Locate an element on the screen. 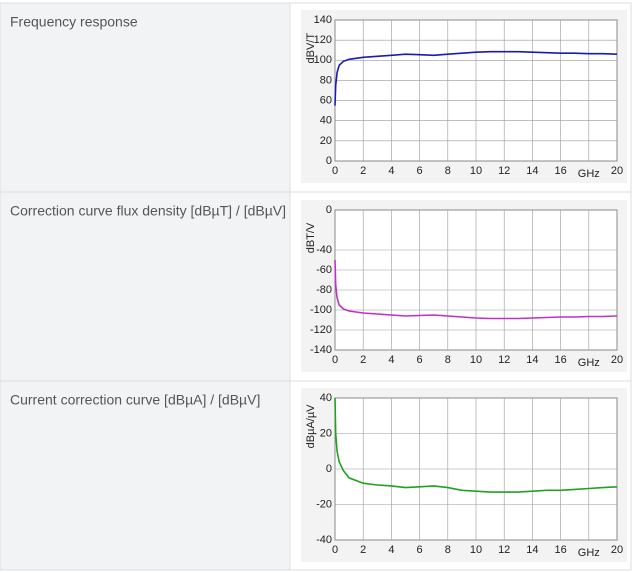 This screenshot has width=633, height=573. y-tick-label: 120 is located at coordinates (323, 40).